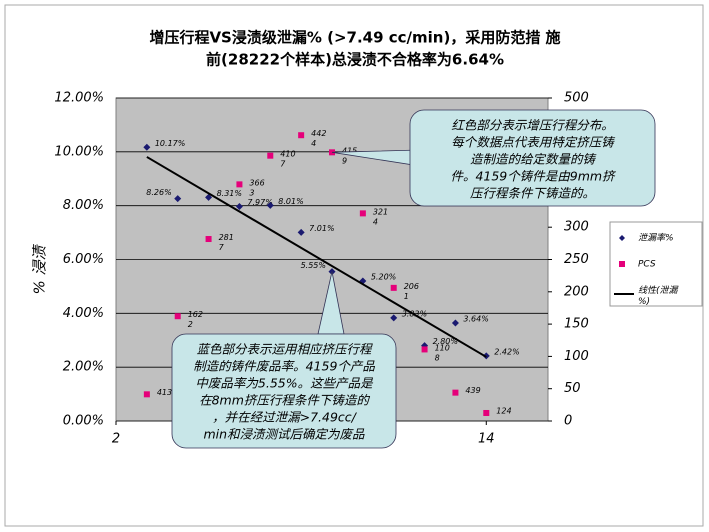 This screenshot has height=532, width=709. Describe the element at coordinates (576, 356) in the screenshot. I see `y2-tick-label: 100` at that location.